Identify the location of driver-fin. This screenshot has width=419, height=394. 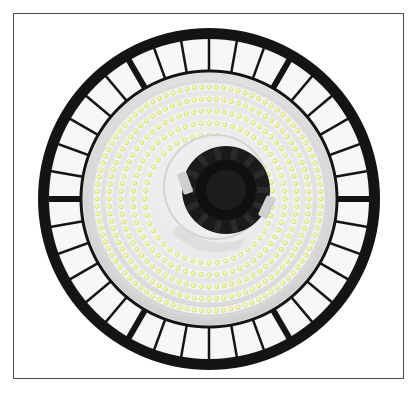
(218, 154).